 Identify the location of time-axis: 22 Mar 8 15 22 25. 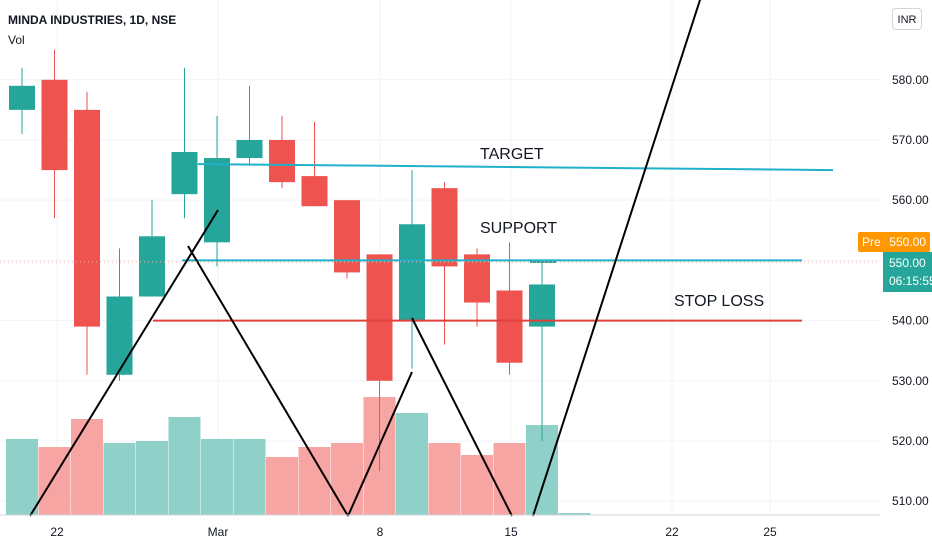
(413, 532).